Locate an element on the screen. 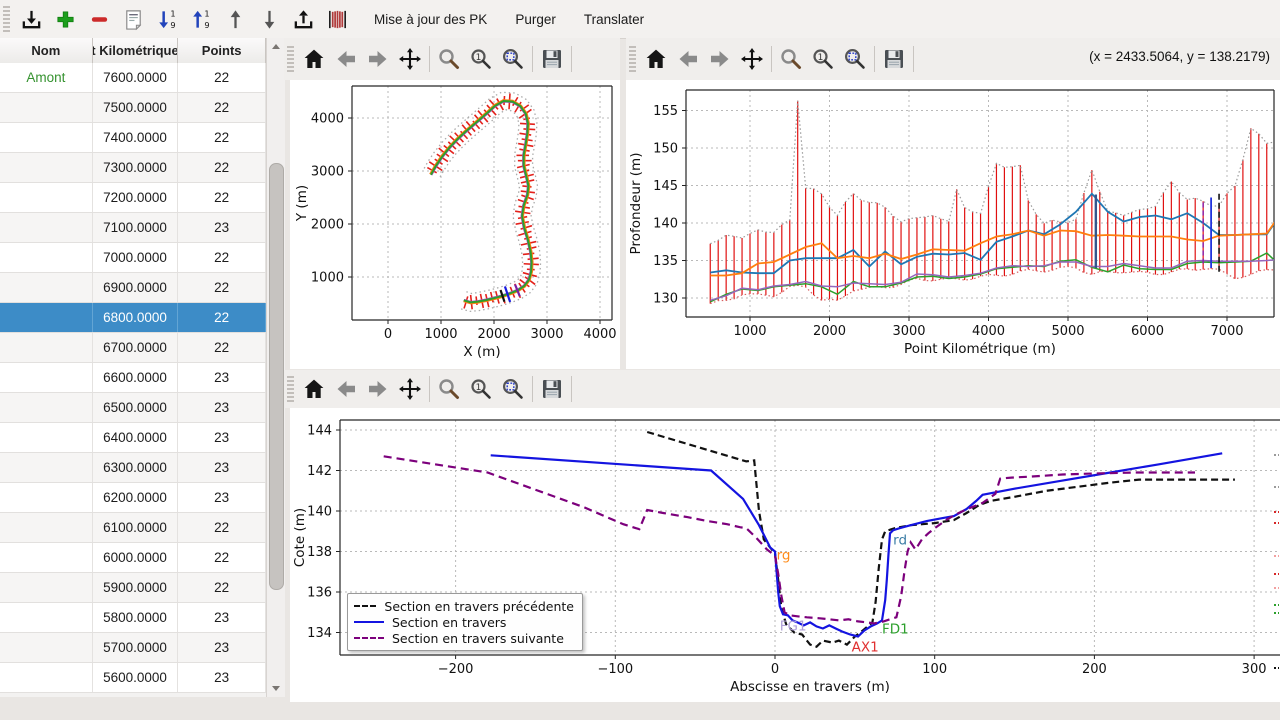 The width and height of the screenshot is (1280, 720). table-row: 5600.0000 23 is located at coordinates (133, 678).